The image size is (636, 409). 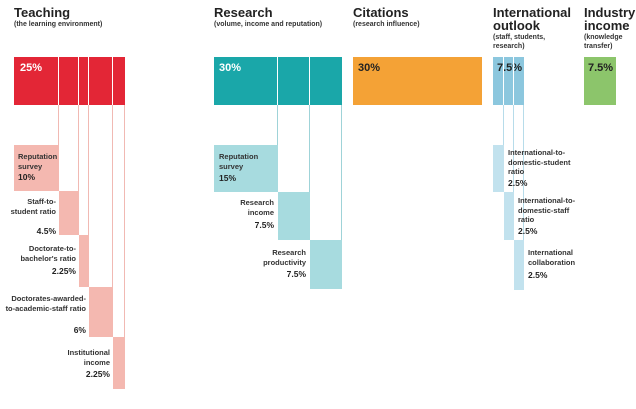 I want to click on research-reputation-label: Reputation survey, so click(x=239, y=161).